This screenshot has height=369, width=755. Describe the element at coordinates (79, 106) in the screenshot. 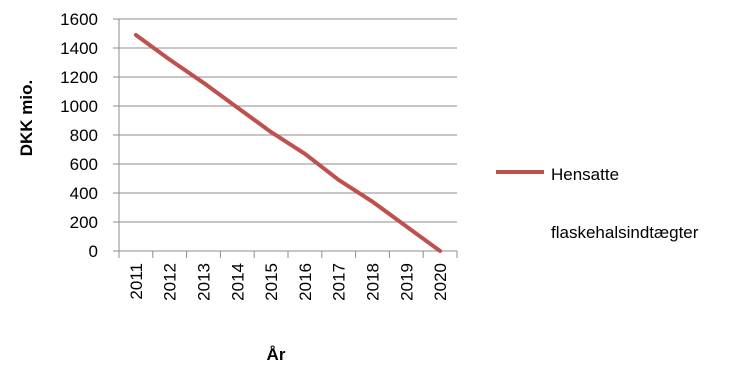

I see `y-tick-label: 1000` at that location.